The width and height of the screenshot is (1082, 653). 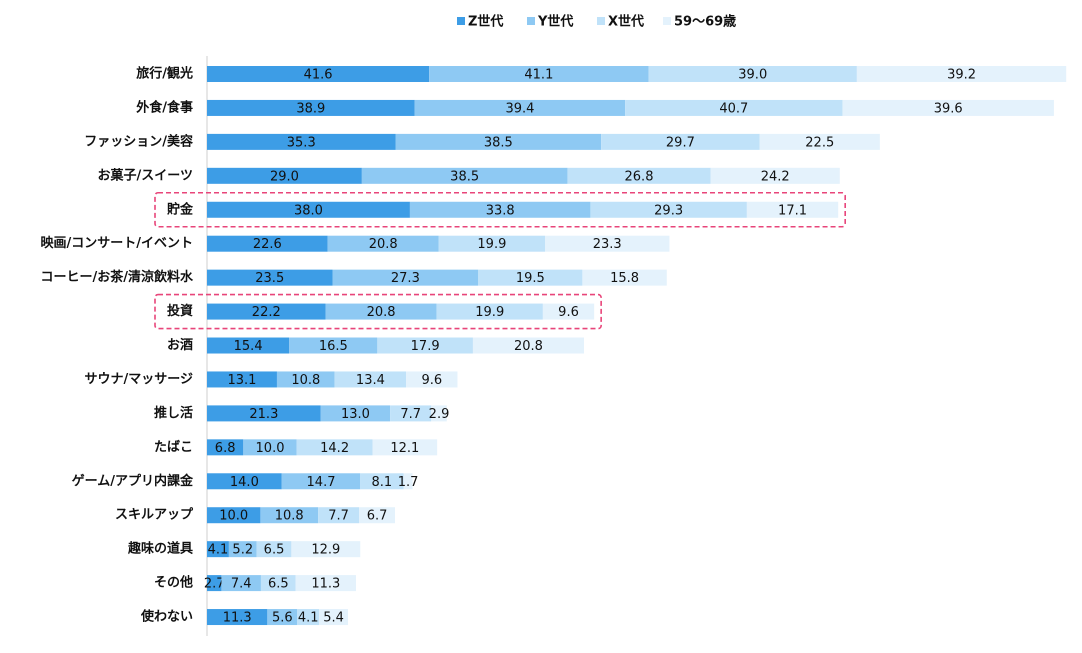 I want to click on value-label: 12.1, so click(x=404, y=448).